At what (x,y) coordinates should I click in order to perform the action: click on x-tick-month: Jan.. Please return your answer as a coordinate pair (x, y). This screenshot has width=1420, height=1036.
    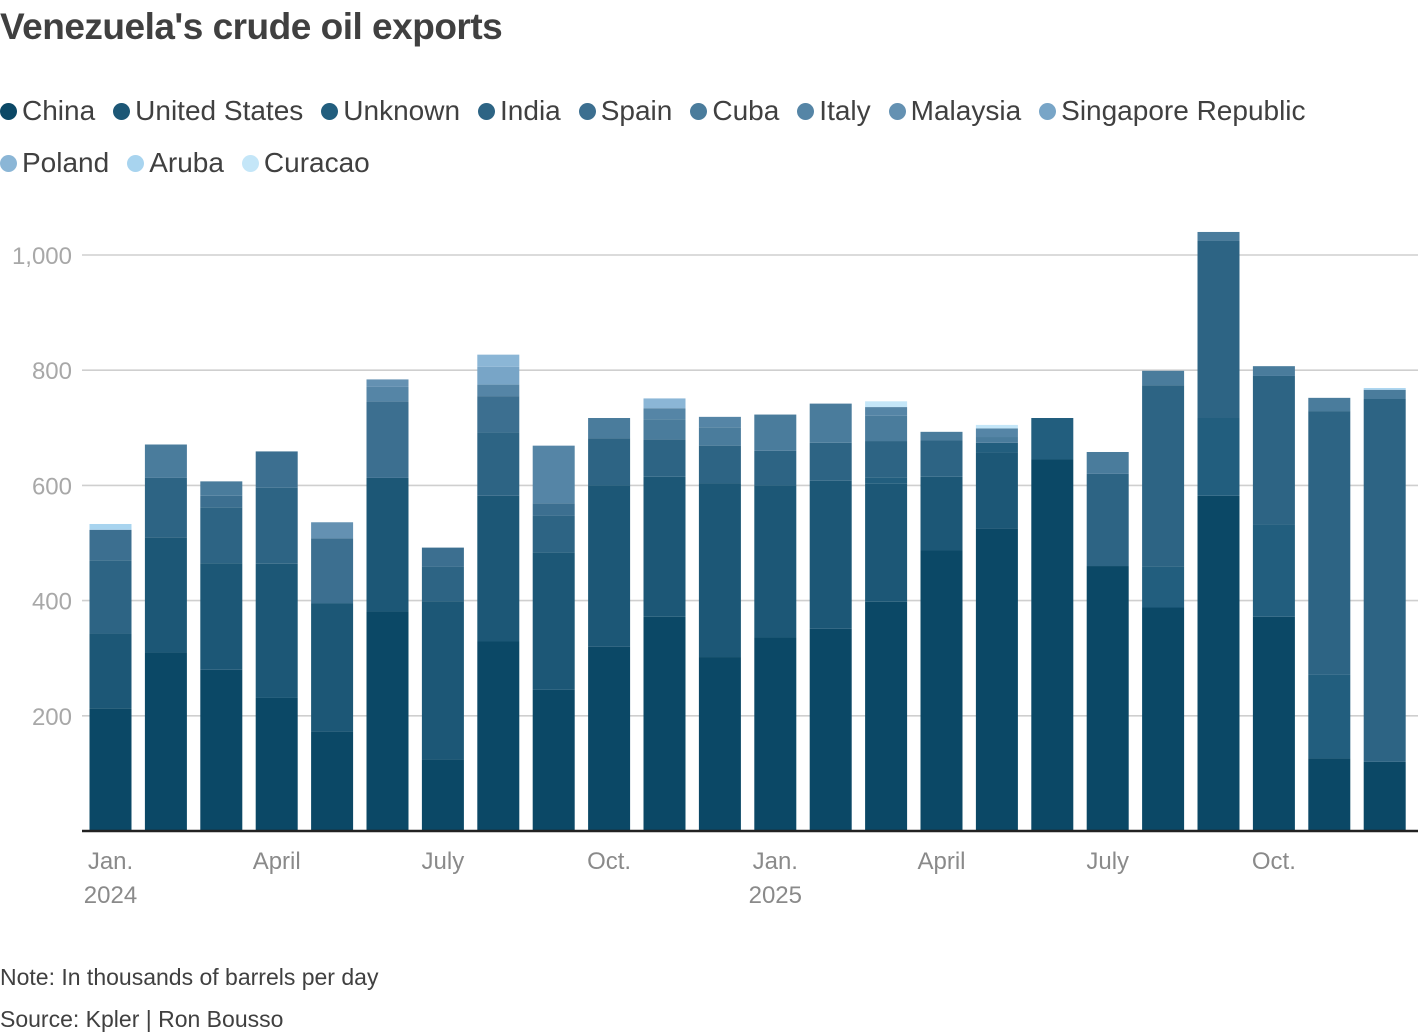
    Looking at the image, I should click on (110, 861).